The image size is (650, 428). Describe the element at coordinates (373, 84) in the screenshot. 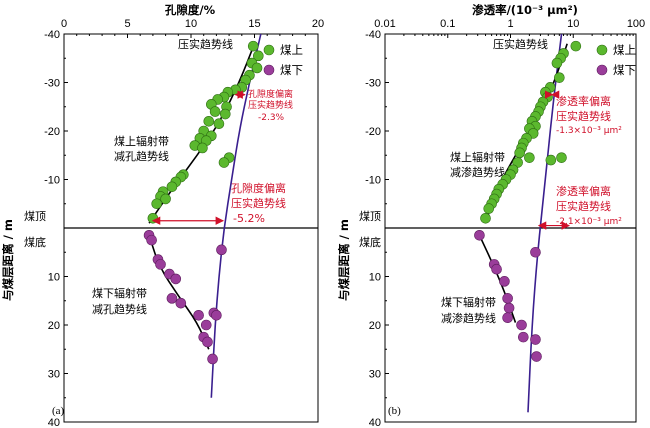

I see `y-tick-label-b-1: -30` at that location.